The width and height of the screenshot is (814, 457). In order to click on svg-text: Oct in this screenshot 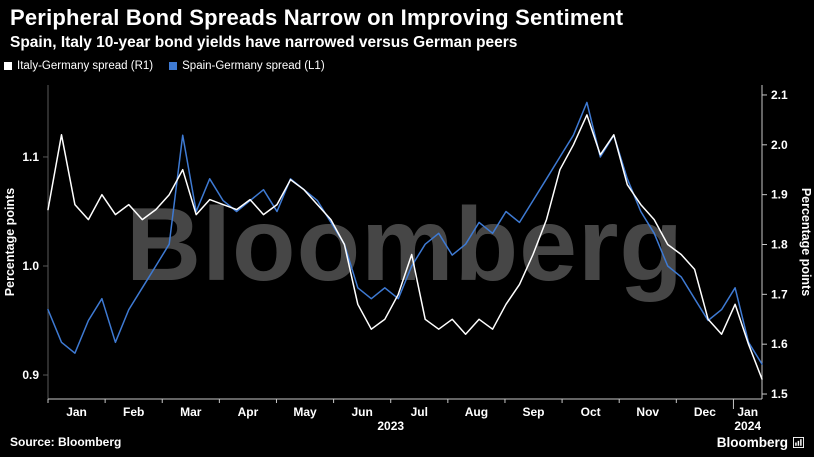, I will do `click(591, 412)`.